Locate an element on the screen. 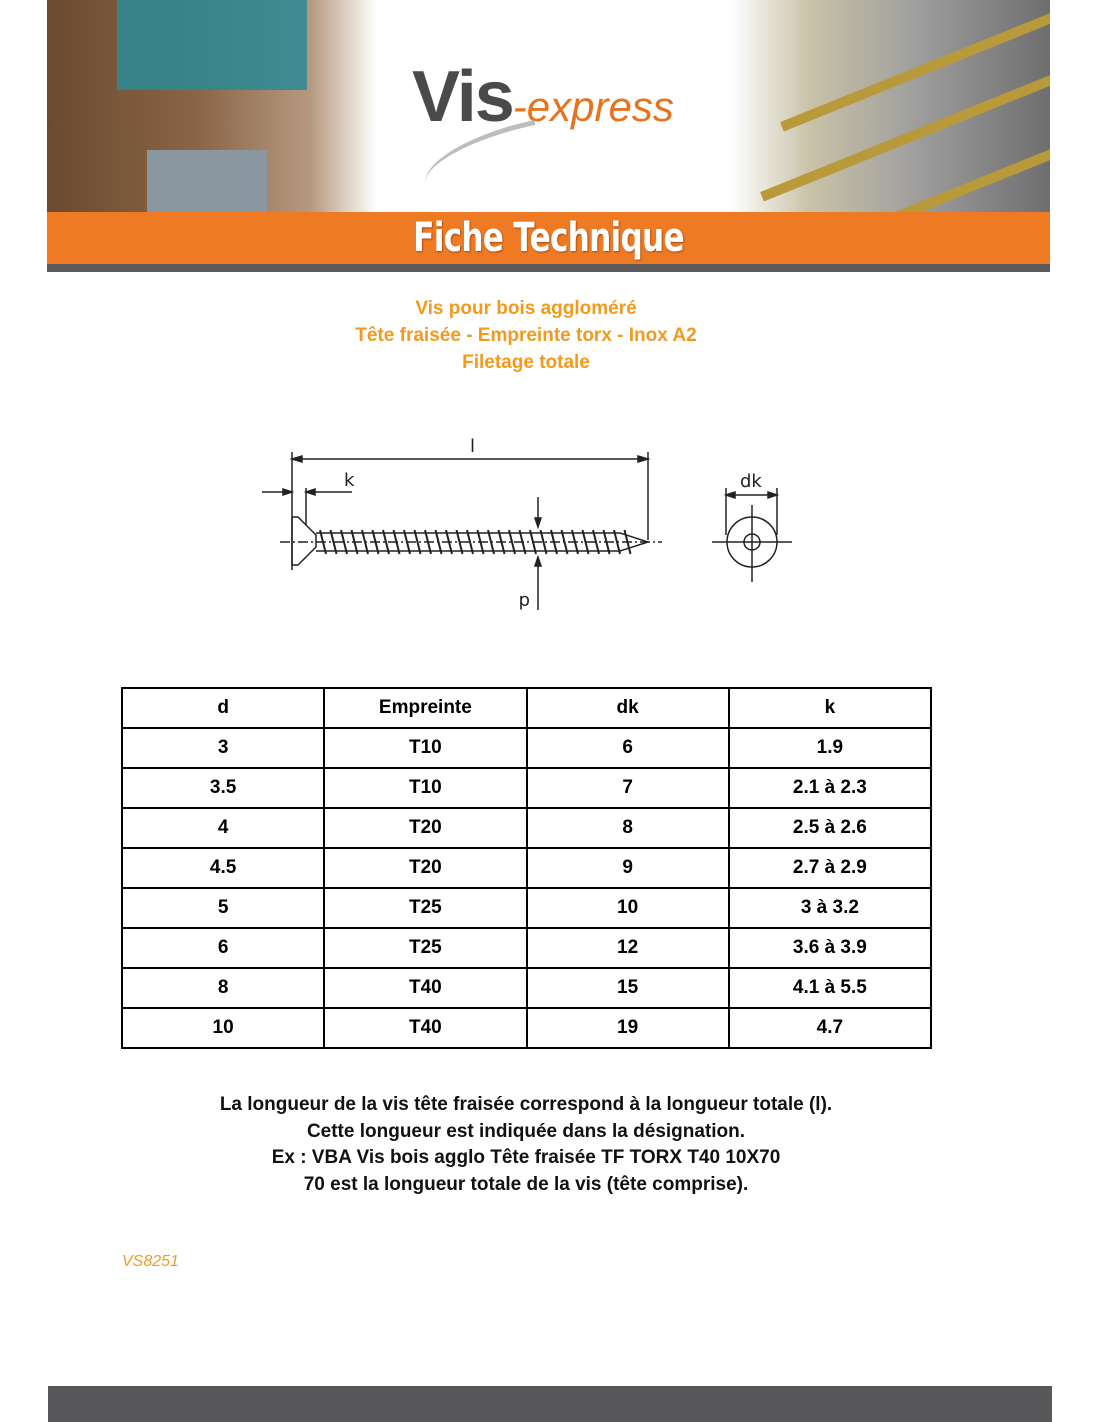  screw-threads is located at coordinates (475, 542).